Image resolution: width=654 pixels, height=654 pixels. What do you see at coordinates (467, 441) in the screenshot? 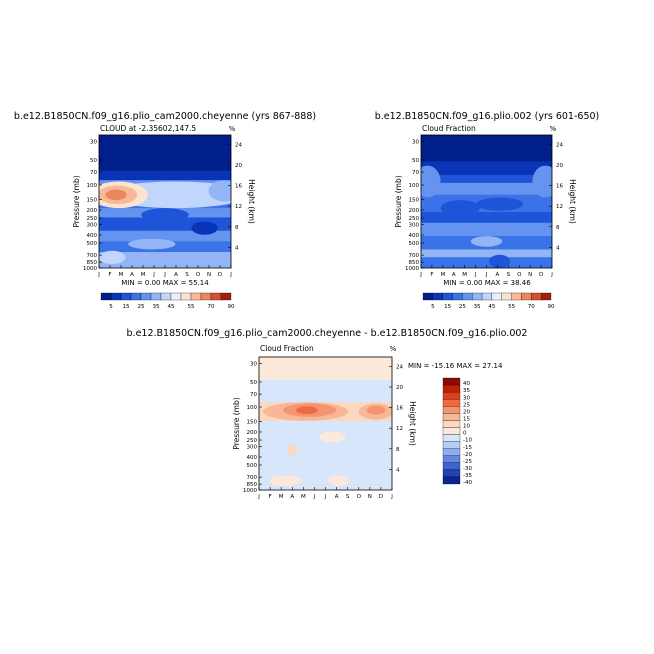
I see `colorbar-label: -10` at bounding box center [467, 441].